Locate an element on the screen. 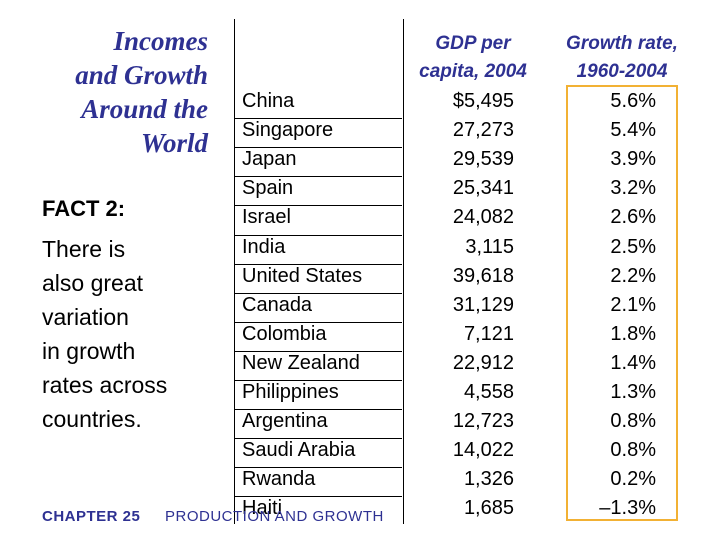 The image size is (720, 540). fact-line: in growth is located at coordinates (89, 351).